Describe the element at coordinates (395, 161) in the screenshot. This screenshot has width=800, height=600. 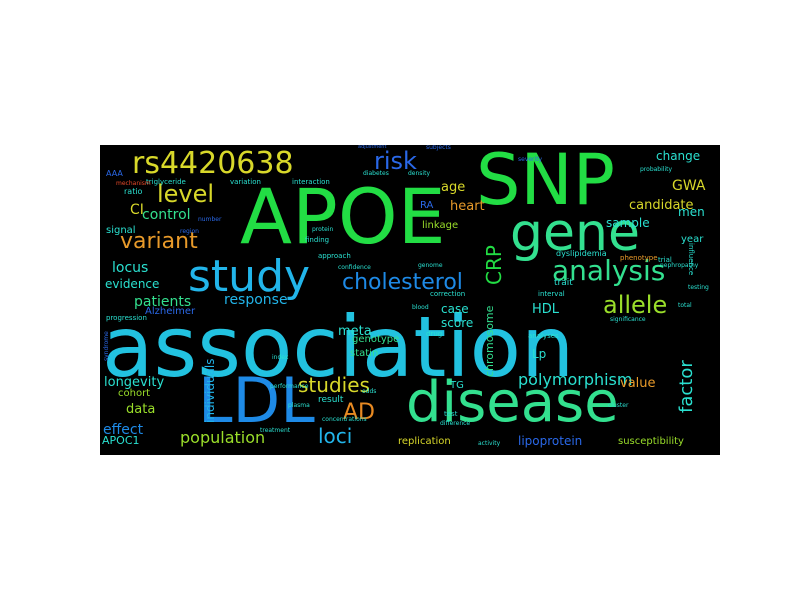
I see `word: risk` at that location.